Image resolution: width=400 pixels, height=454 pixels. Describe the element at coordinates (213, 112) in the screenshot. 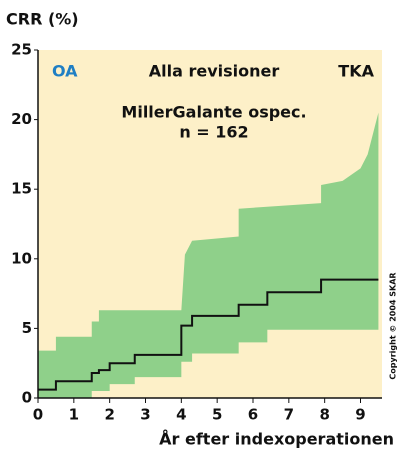

I see `subtitle: MillerGalante ospec.` at that location.